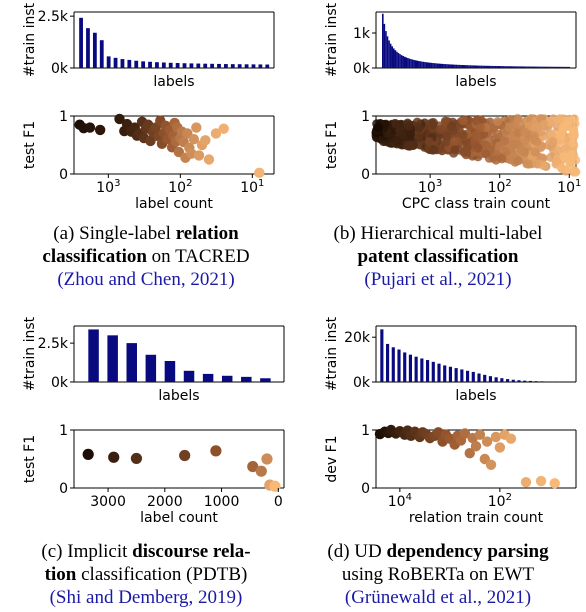 The height and width of the screenshot is (612, 586). Describe the element at coordinates (362, 69) in the screenshot. I see `b-bar-chart-ytick-0: 0k` at that location.